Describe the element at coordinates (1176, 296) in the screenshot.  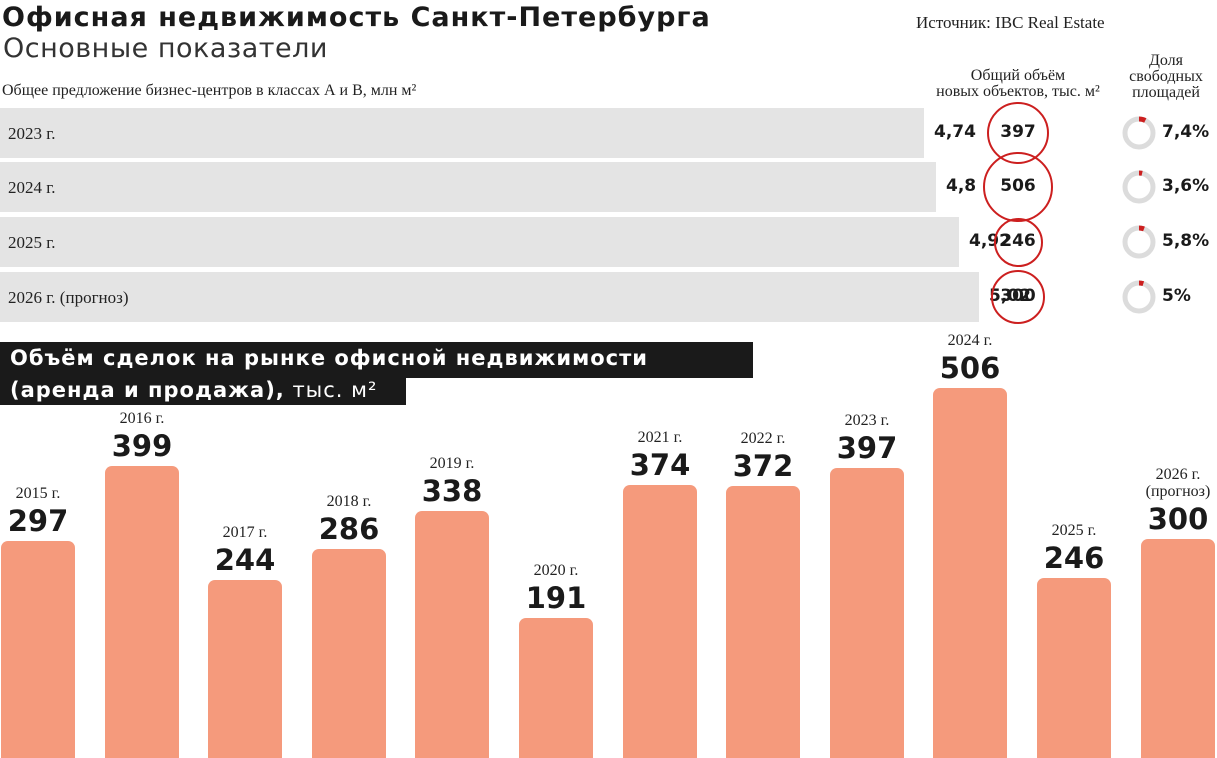
I see `vacancy-value: 5%` at that location.